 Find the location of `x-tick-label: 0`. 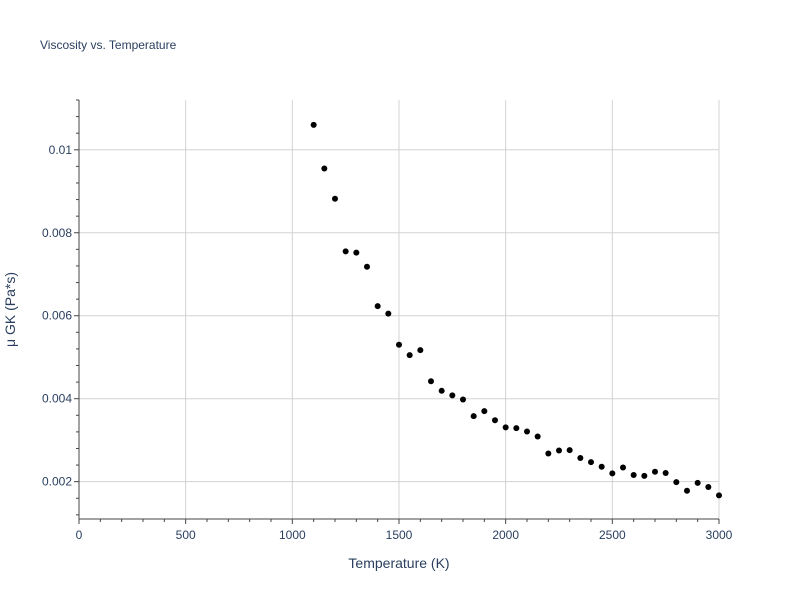

x-tick-label: 0 is located at coordinates (79, 535).